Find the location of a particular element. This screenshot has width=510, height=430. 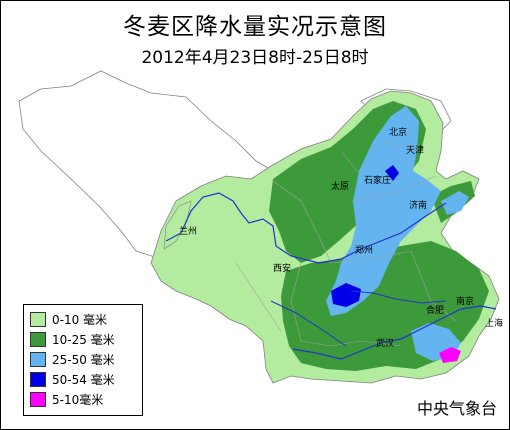

region-25-50mm is located at coordinates (383, 211).